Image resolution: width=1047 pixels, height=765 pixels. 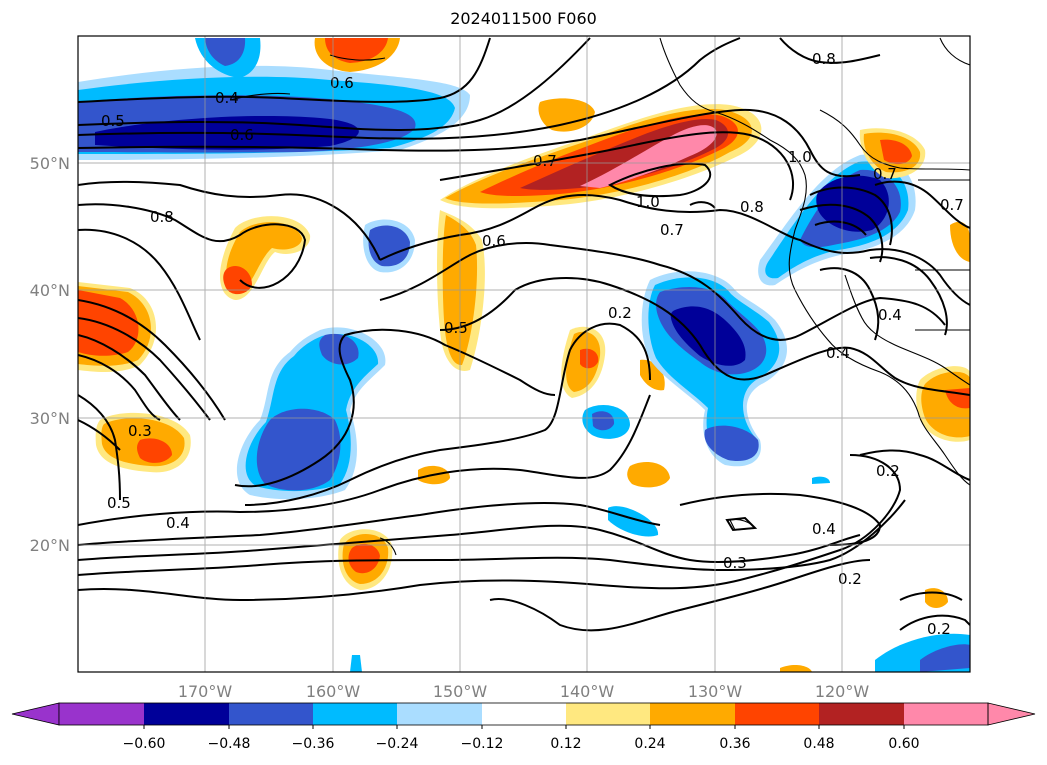 What do you see at coordinates (50, 163) in the screenshot?
I see `lat-label: 50°N` at bounding box center [50, 163].